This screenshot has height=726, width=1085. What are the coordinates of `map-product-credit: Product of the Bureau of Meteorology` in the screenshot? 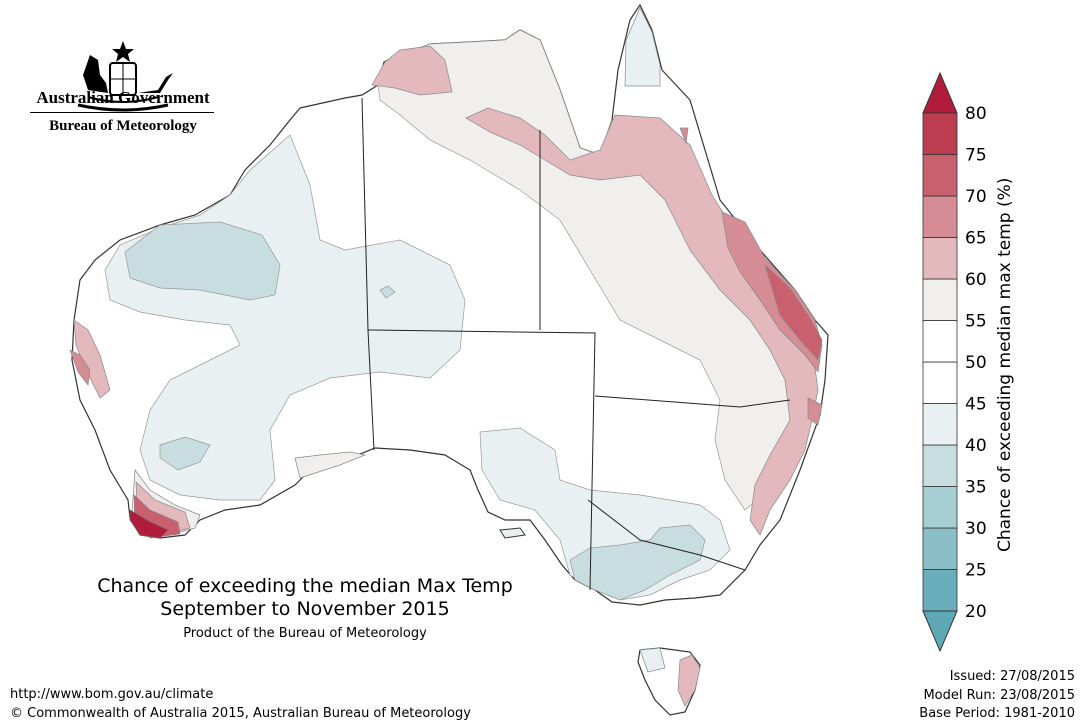 It's located at (305, 633).